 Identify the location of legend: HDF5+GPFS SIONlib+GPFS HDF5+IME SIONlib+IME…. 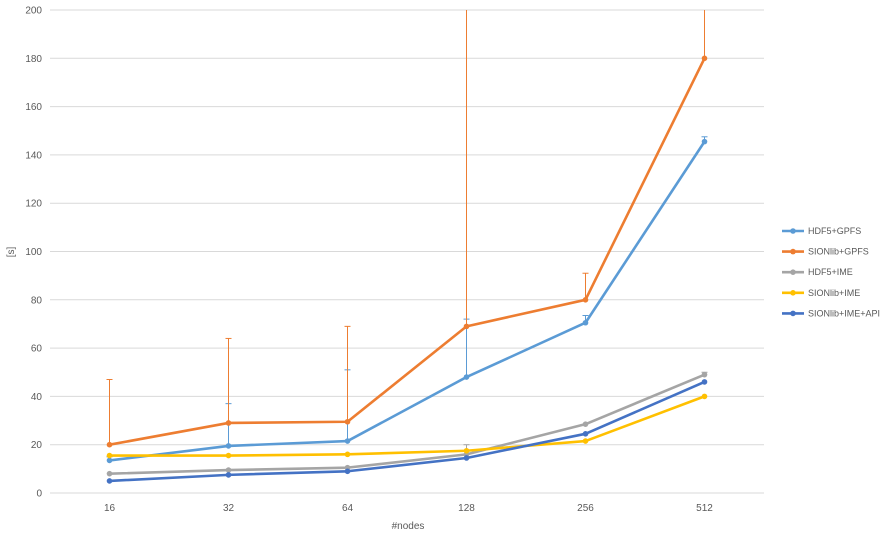
(831, 272).